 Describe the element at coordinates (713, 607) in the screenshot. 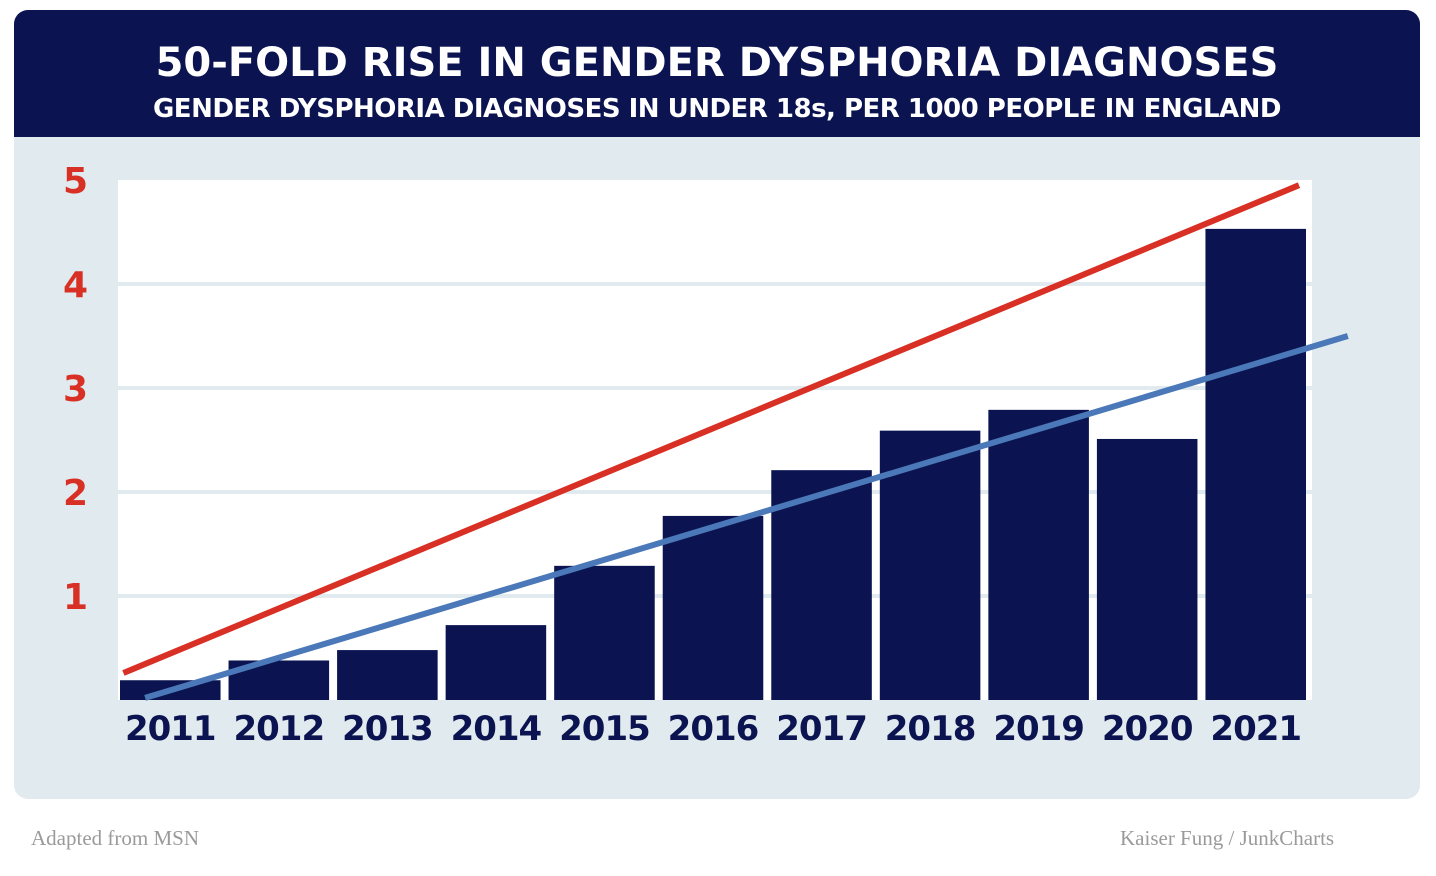

I see `bar-2016` at that location.